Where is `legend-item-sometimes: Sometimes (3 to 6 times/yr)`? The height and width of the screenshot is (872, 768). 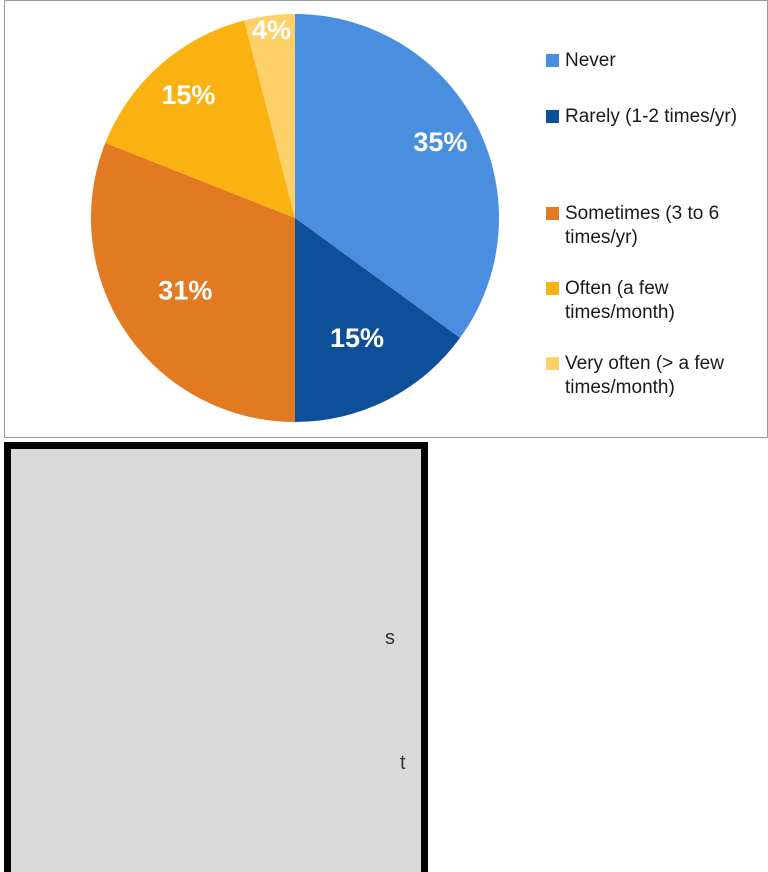
legend-item-sometimes: Sometimes (3 to 6 times/yr) is located at coordinates (657, 226).